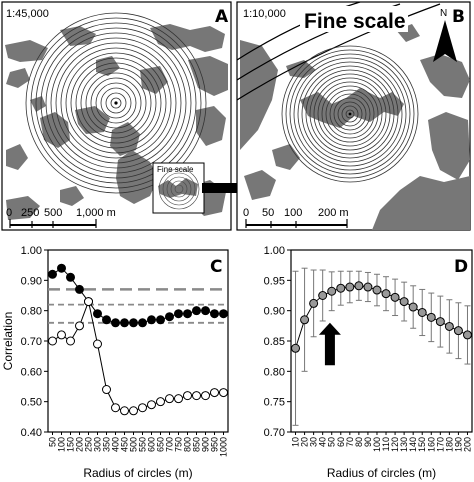  I want to click on x-tick-label: 60, so click(341, 442).